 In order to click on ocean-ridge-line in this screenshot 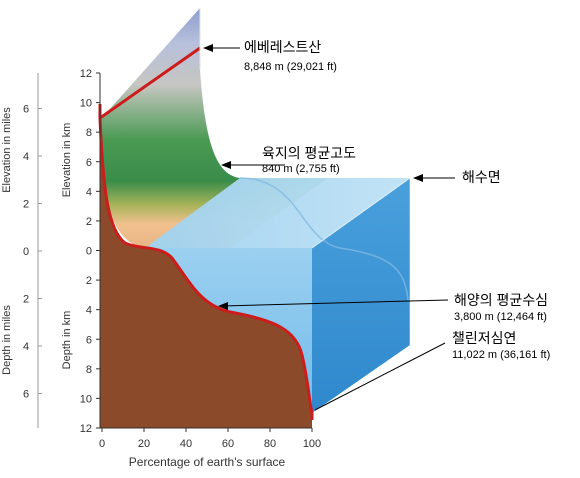, I will do `click(361, 213)`.